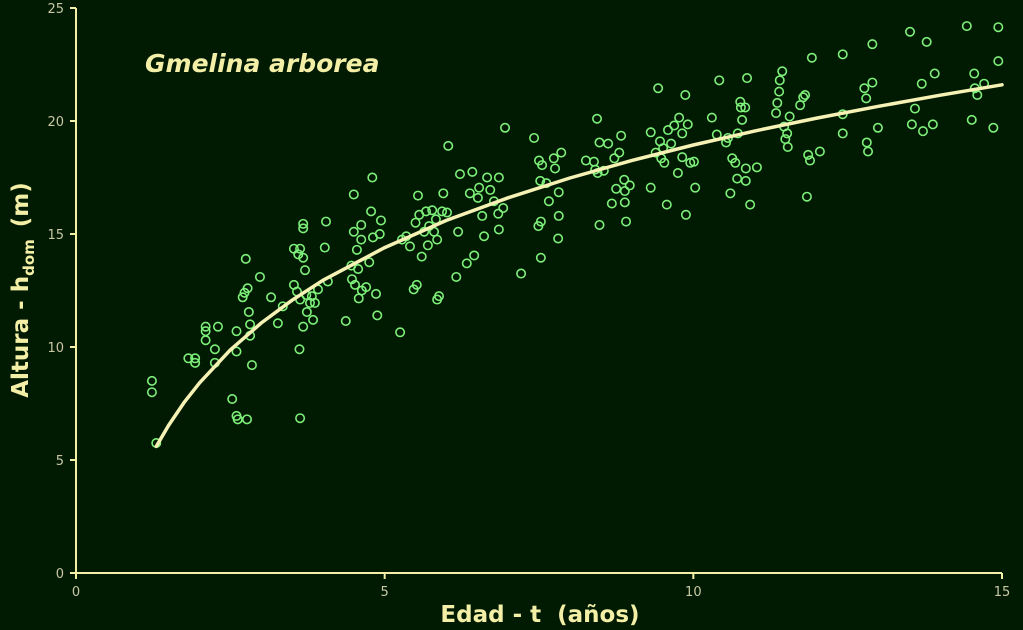 This screenshot has width=1023, height=630. Describe the element at coordinates (55, 235) in the screenshot. I see `y-tick-label: 15` at that location.